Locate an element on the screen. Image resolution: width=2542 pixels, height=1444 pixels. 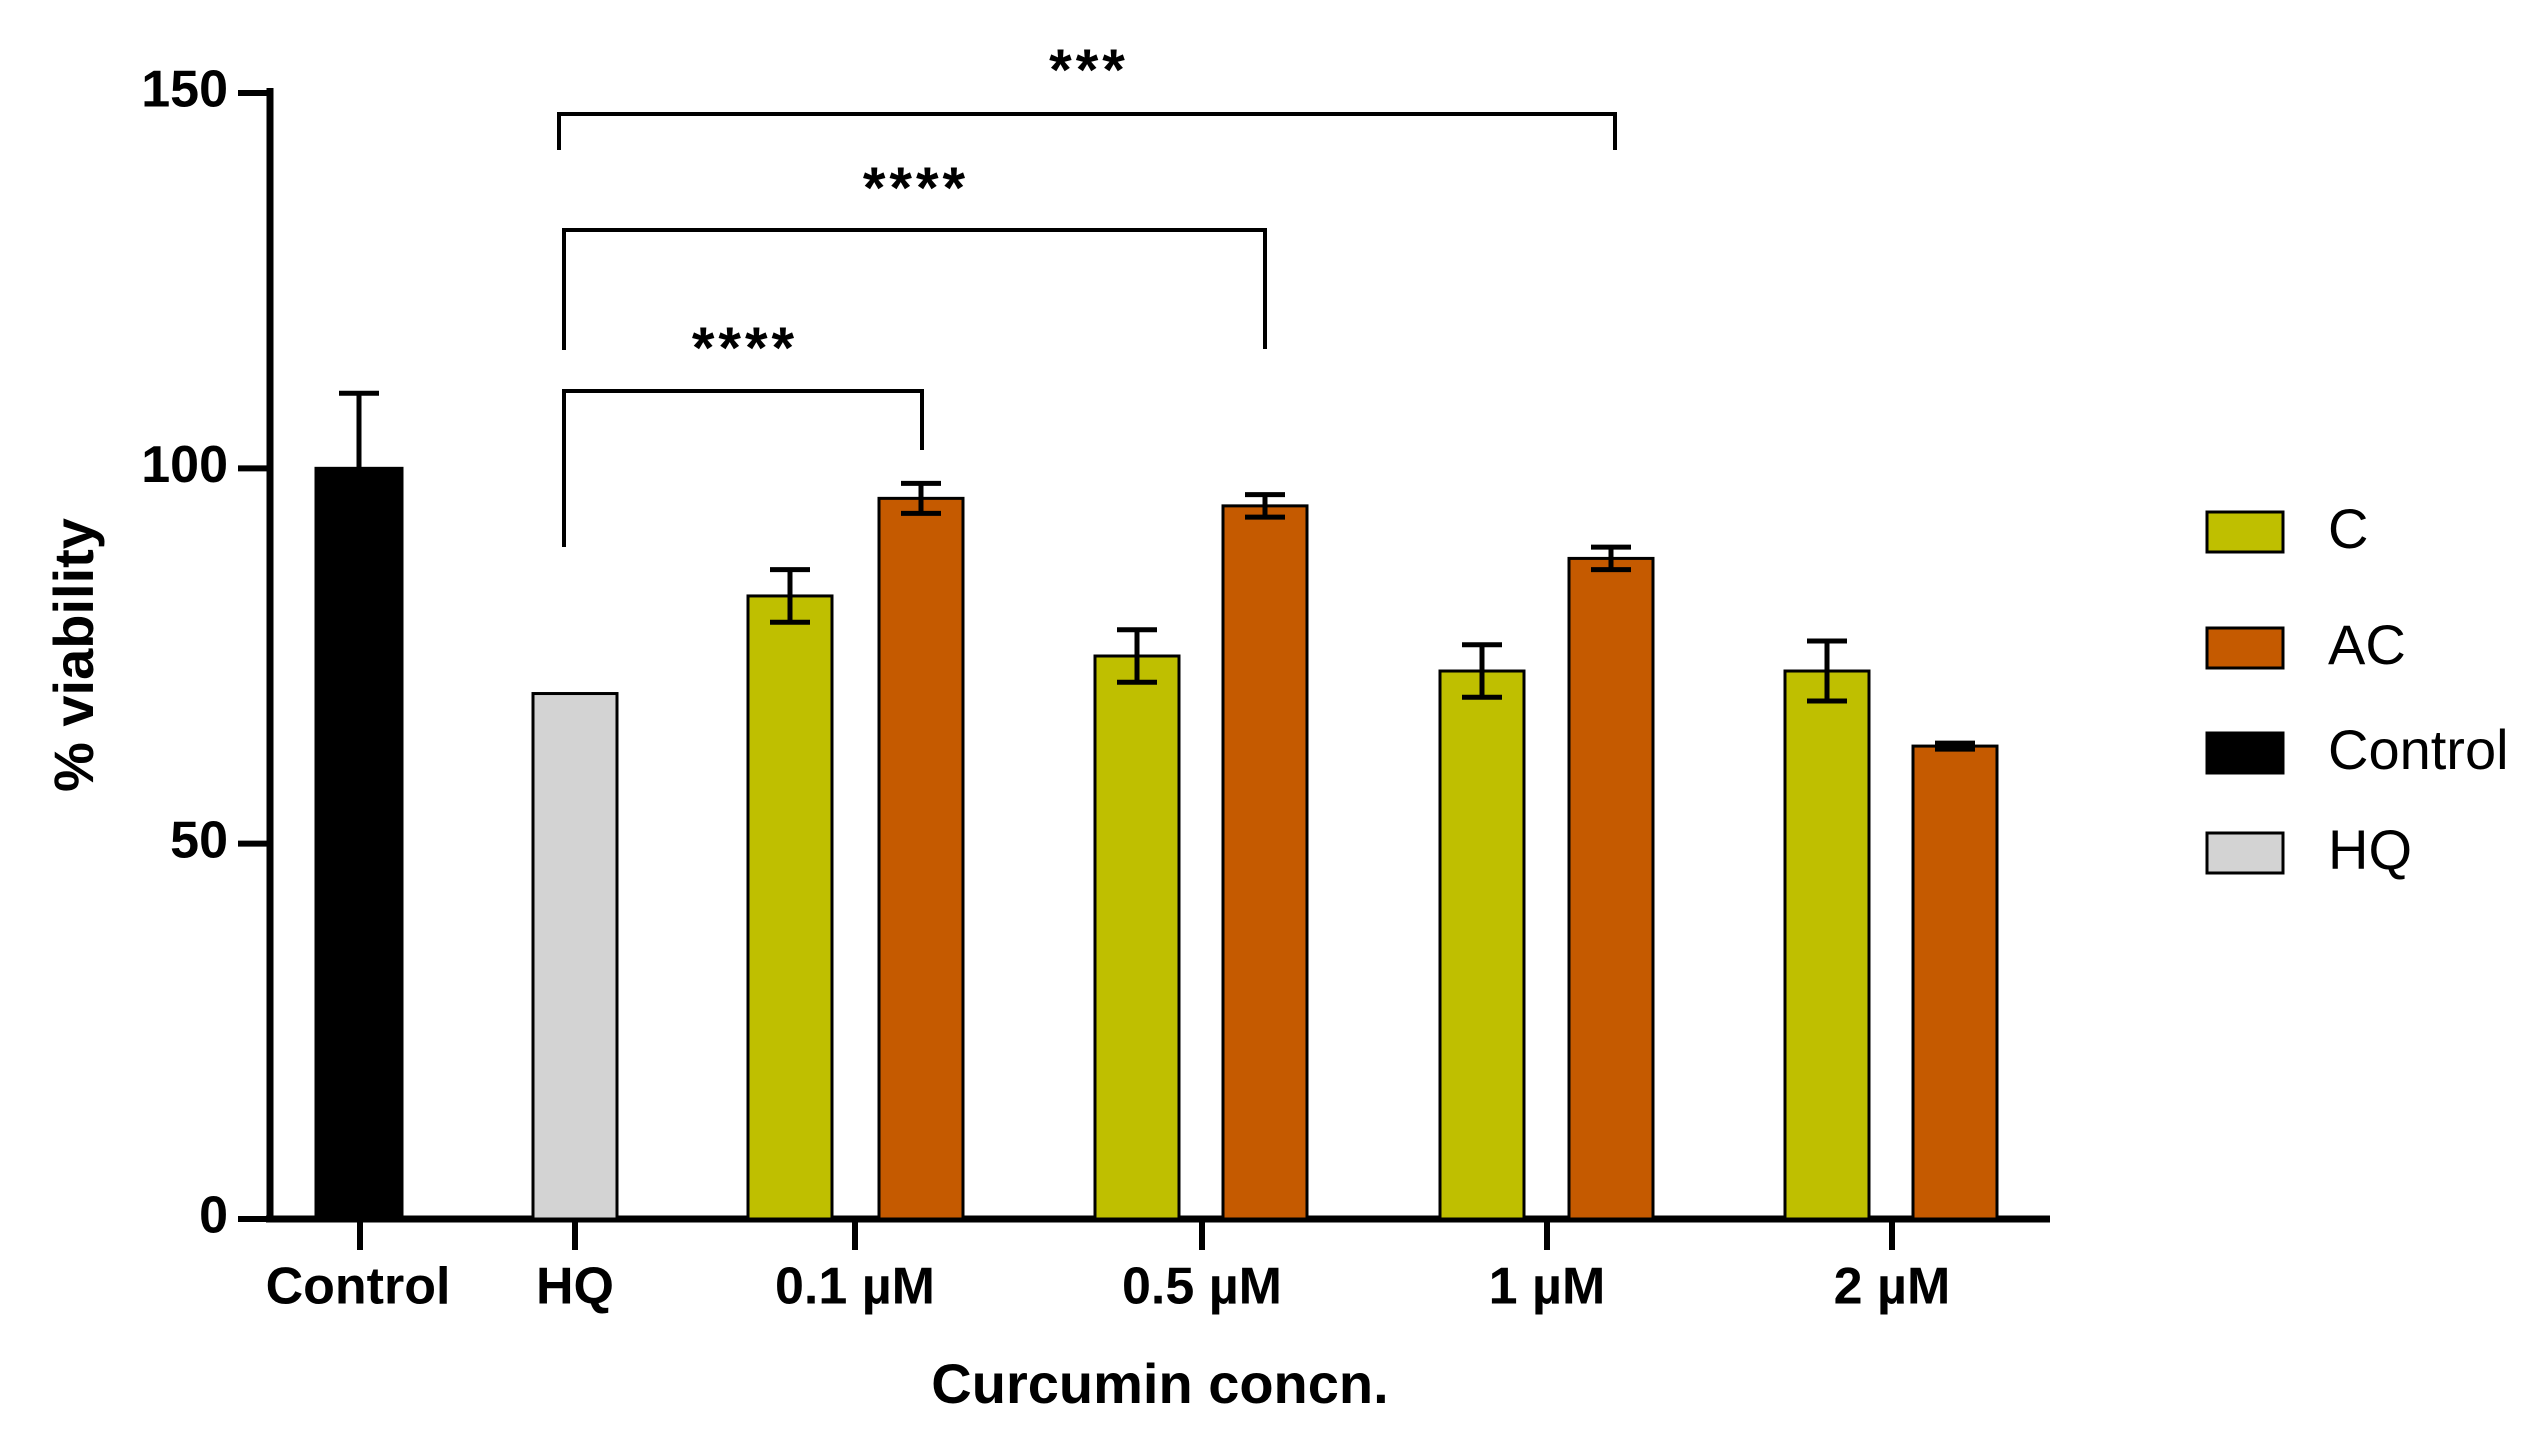
x-tick-label-0-5: 0.5 µM is located at coordinates (1202, 1287).